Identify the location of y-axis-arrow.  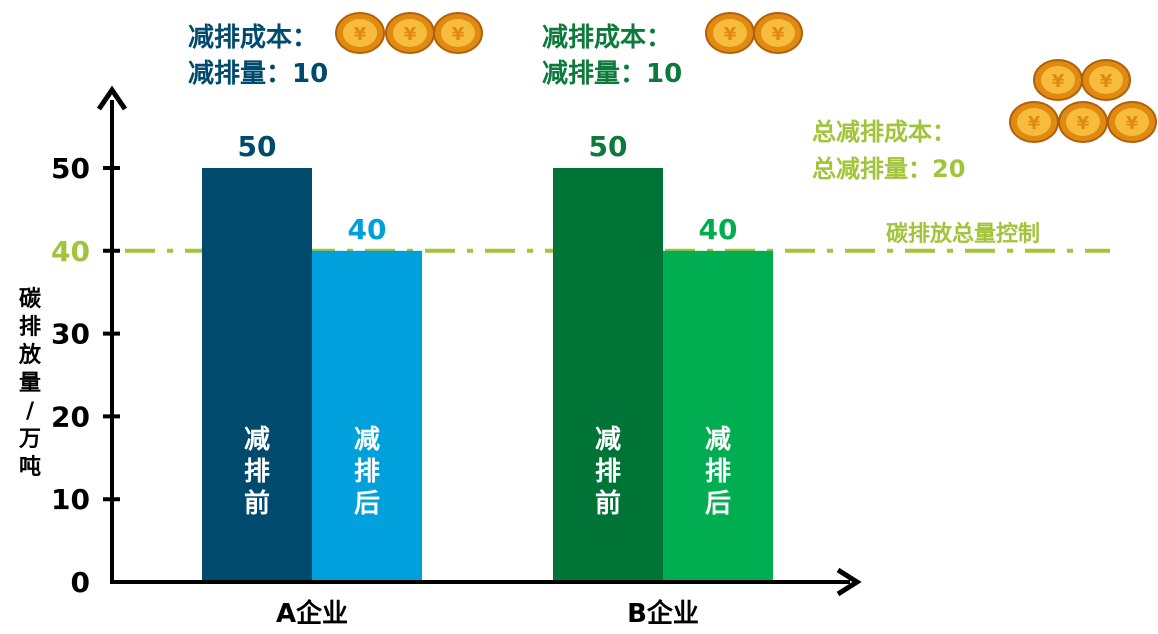
(112, 98).